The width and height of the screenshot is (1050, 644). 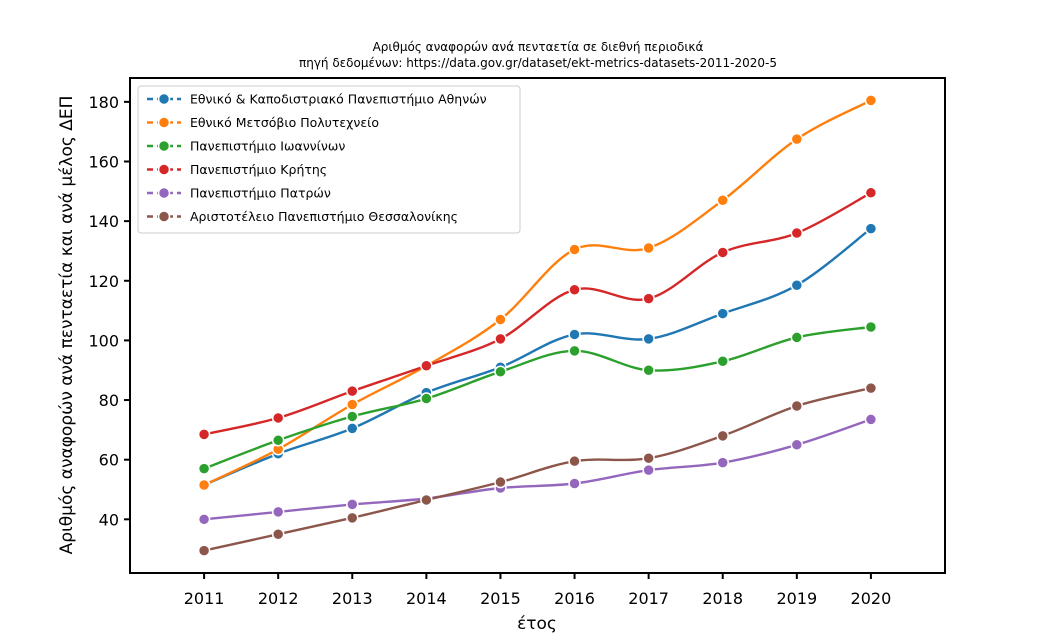 I want to click on legend-label: Αριστοτέλειο Πανεπιστήμιο Θεσσαλονίκης, so click(x=324, y=216).